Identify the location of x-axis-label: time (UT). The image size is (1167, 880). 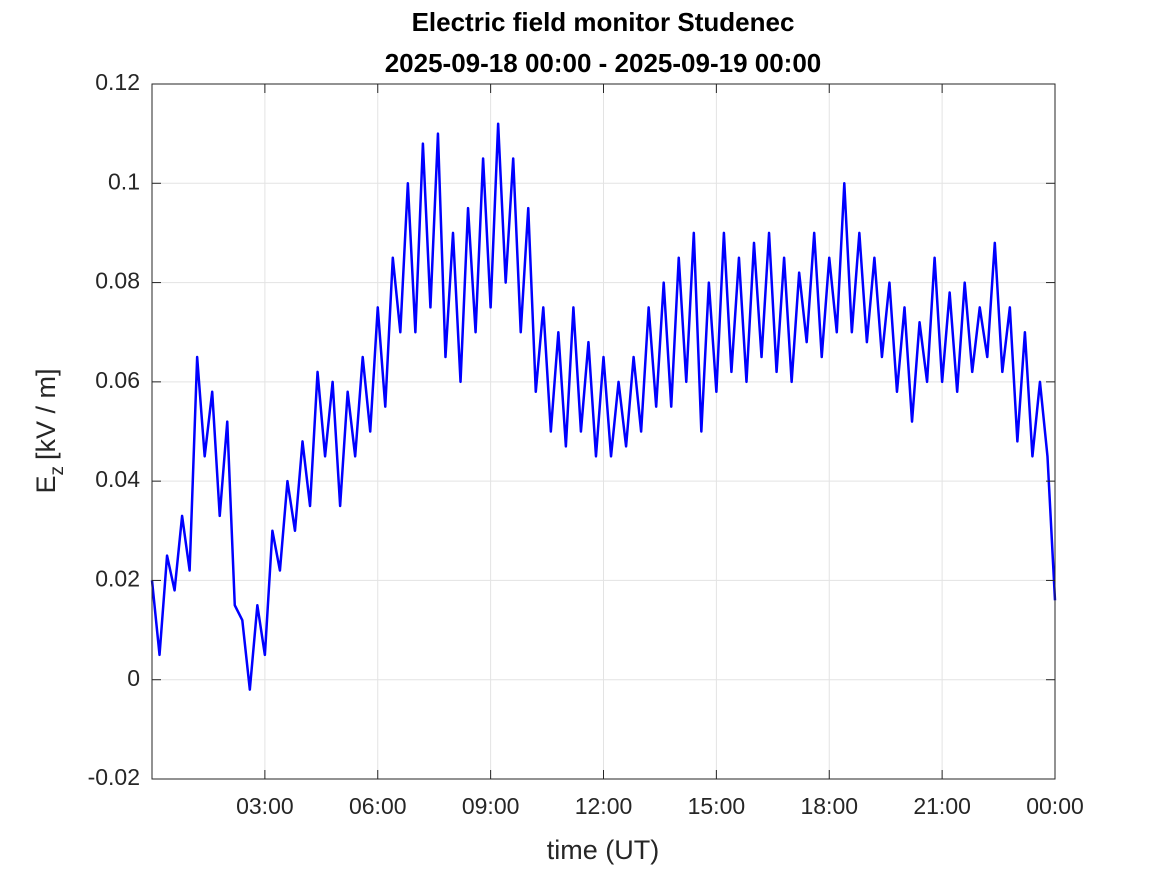
(603, 850).